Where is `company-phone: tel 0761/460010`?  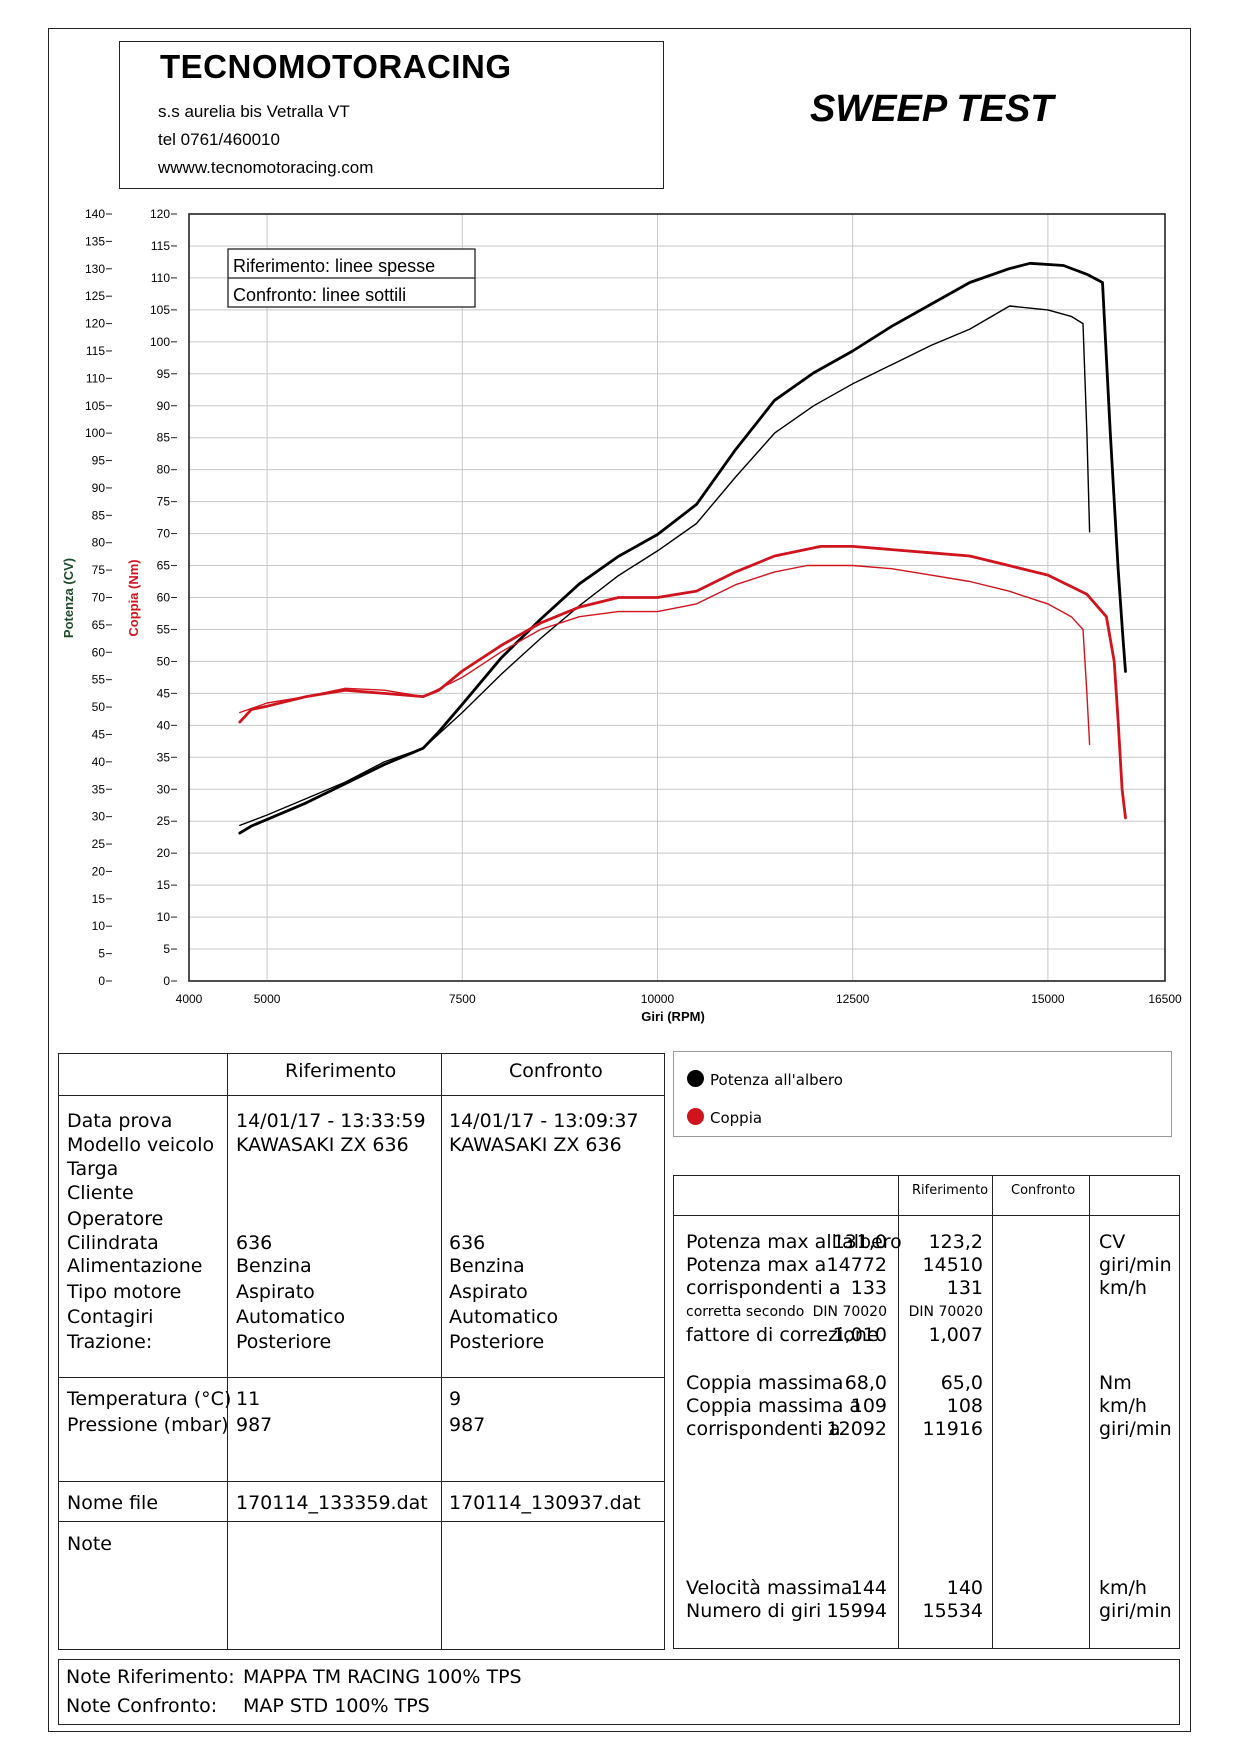 company-phone: tel 0761/460010 is located at coordinates (219, 139).